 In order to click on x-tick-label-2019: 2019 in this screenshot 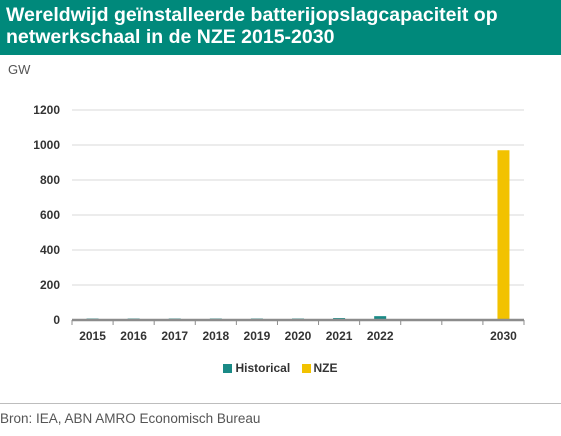, I will do `click(257, 336)`.